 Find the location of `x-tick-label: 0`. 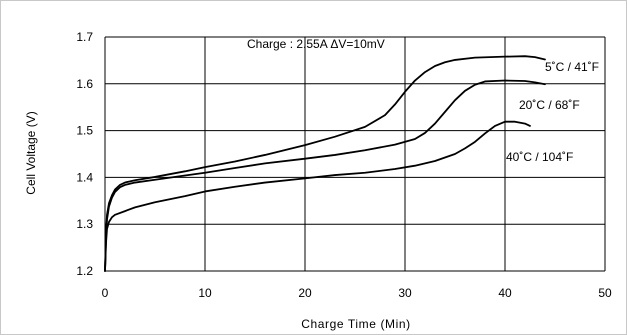

x-tick-label: 0 is located at coordinates (105, 293).